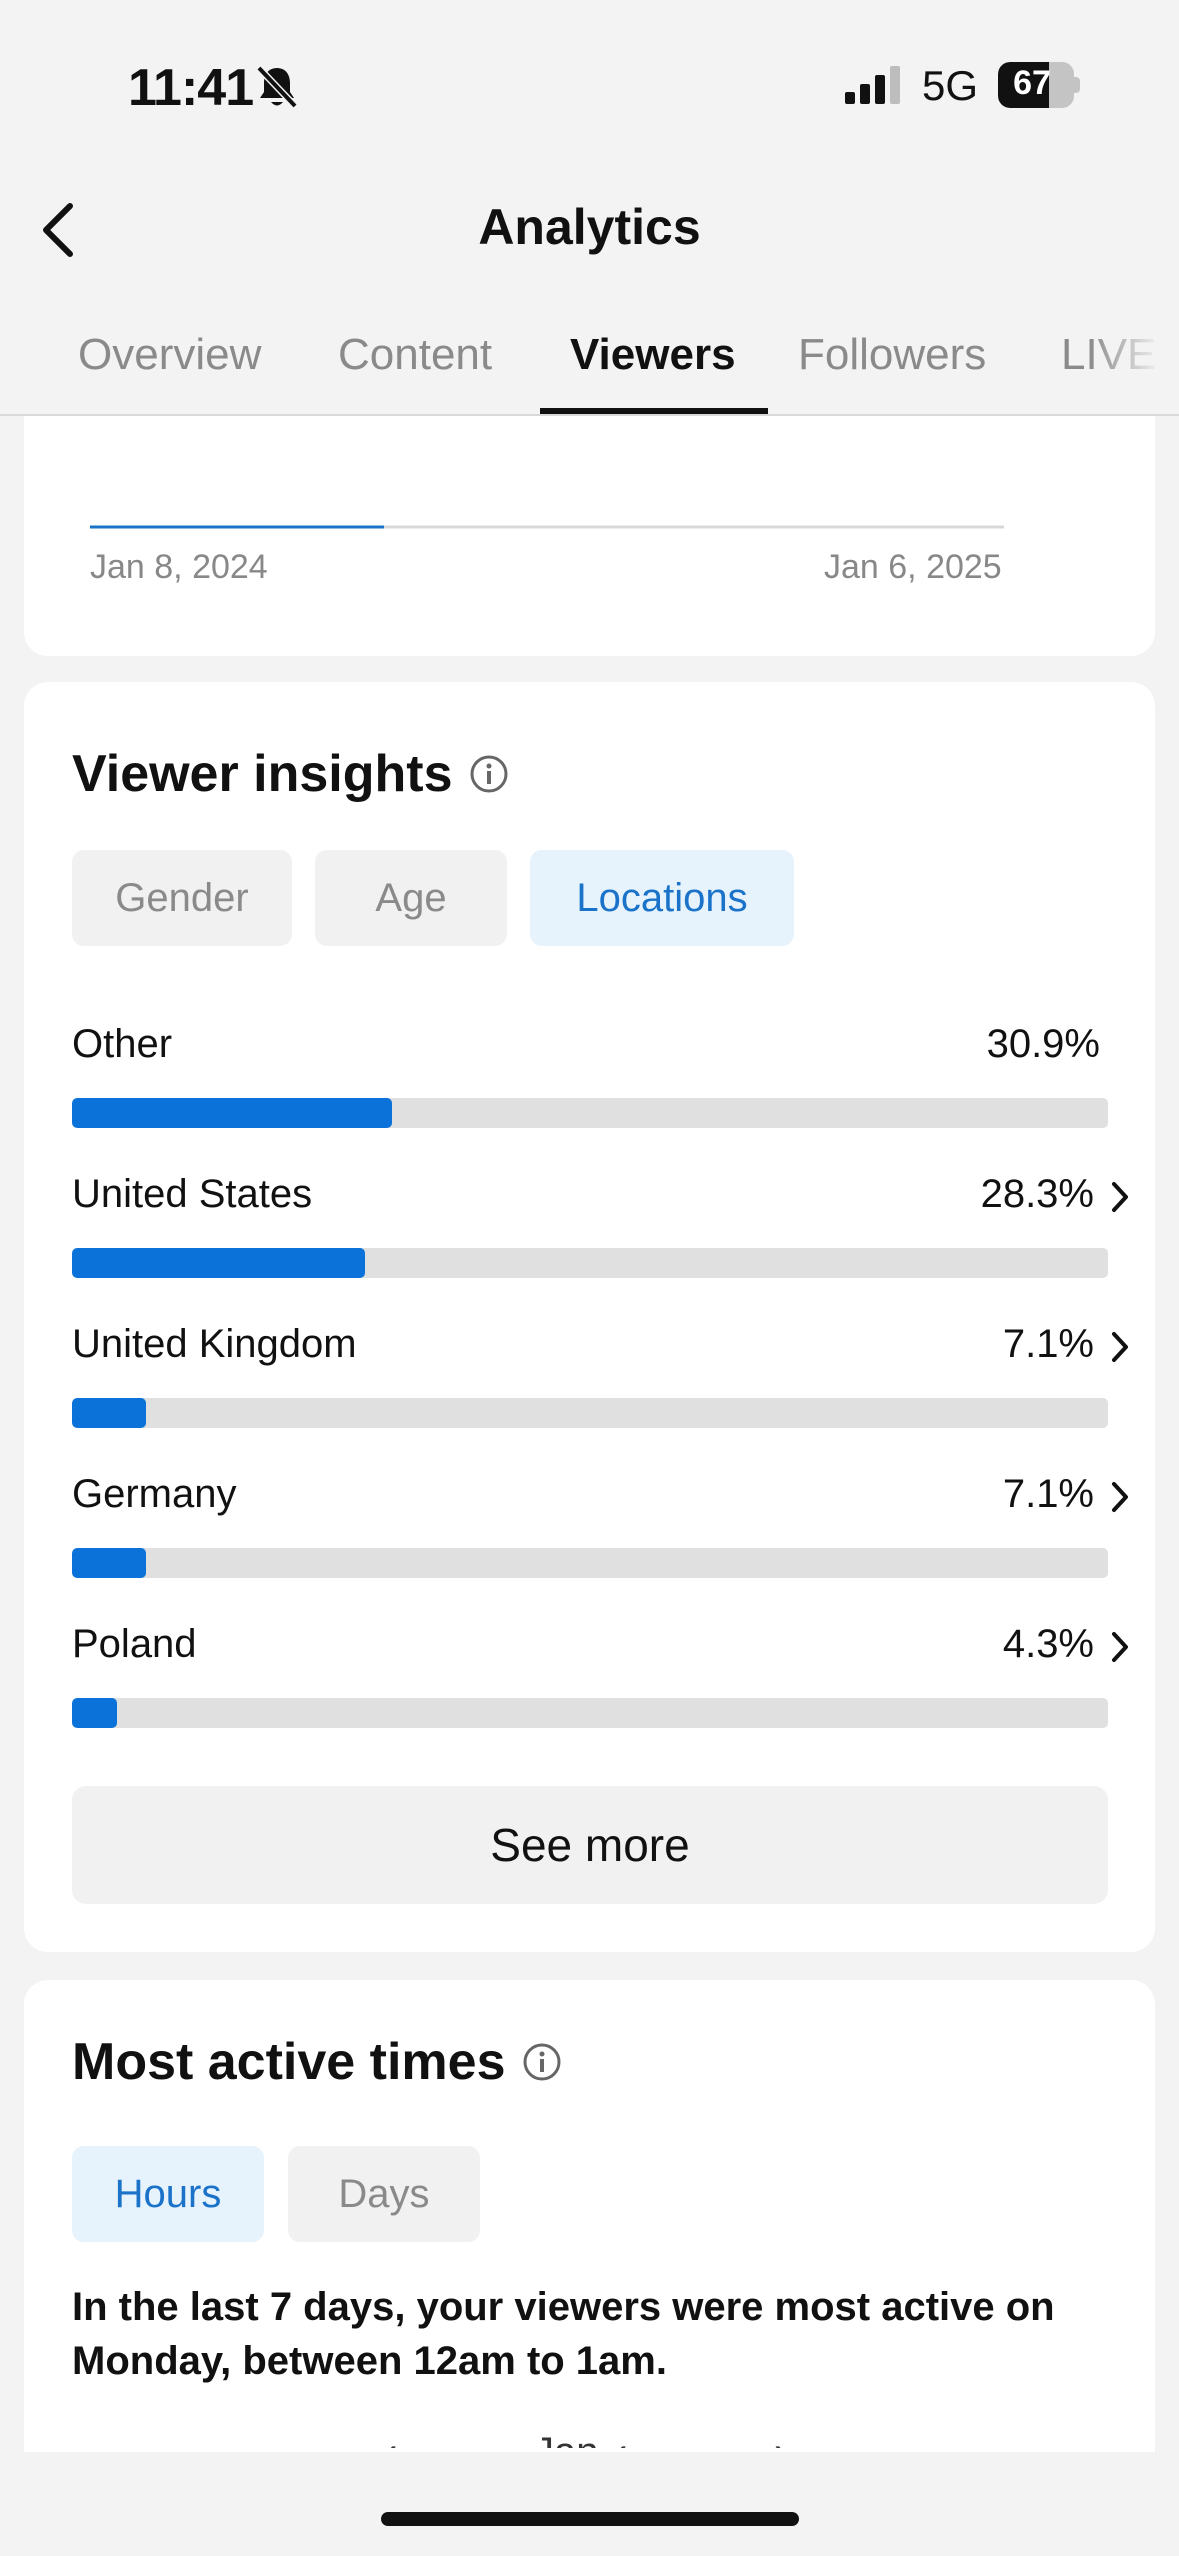 Image resolution: width=1179 pixels, height=2556 pixels. What do you see at coordinates (872, 85) in the screenshot?
I see `cellular-signal-icon` at bounding box center [872, 85].